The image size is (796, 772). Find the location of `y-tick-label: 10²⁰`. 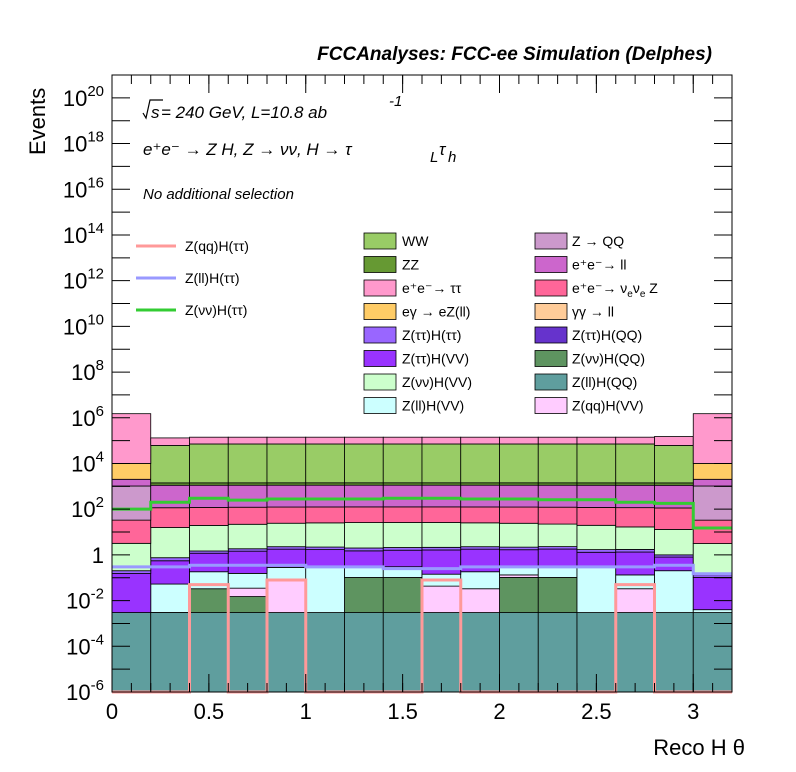

y-tick-label: 10²⁰ is located at coordinates (83, 97).